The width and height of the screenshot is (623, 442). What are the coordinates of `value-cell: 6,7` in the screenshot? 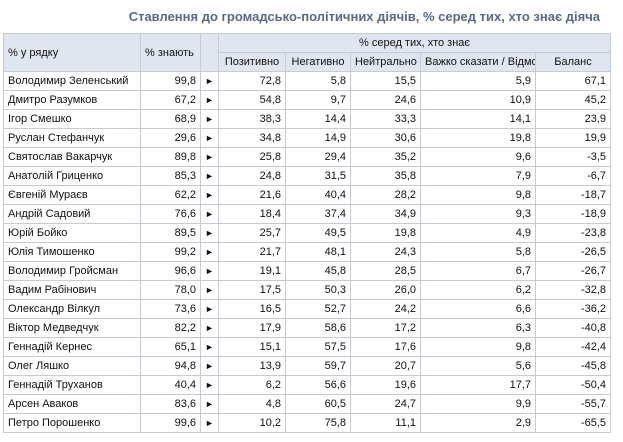 It's located at (478, 271).